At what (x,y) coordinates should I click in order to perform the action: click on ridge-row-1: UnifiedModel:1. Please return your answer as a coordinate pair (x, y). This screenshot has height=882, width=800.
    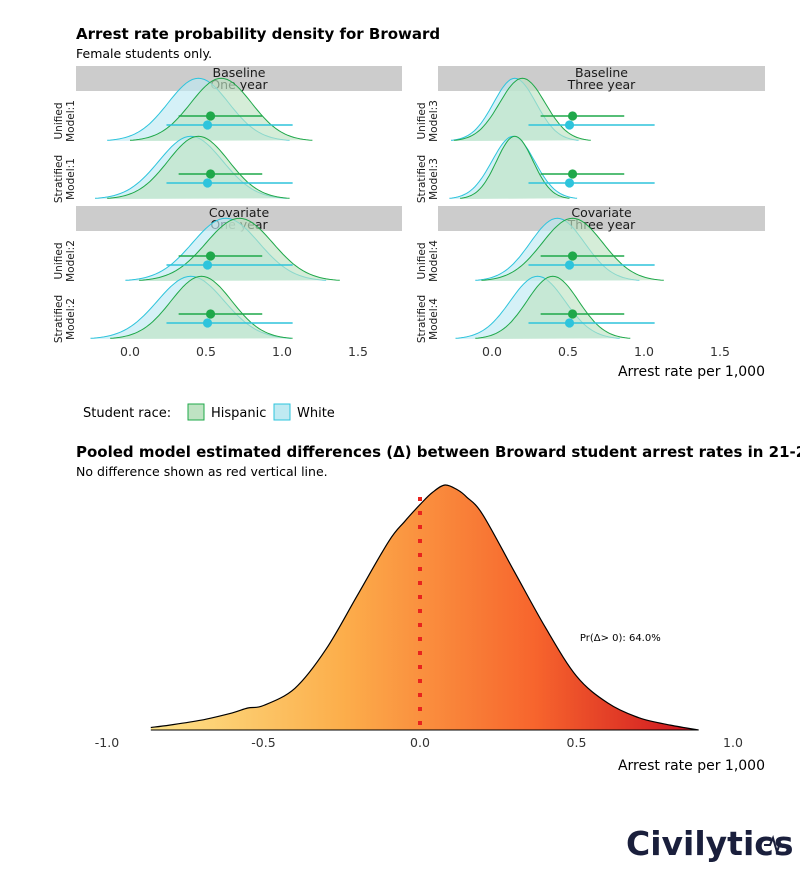
    Looking at the image, I should click on (183, 109).